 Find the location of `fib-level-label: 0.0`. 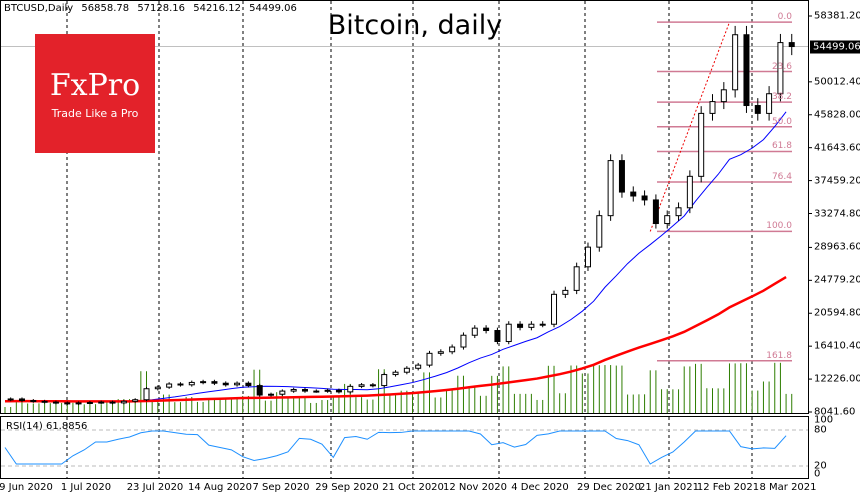

fib-level-label: 0.0 is located at coordinates (784, 17).